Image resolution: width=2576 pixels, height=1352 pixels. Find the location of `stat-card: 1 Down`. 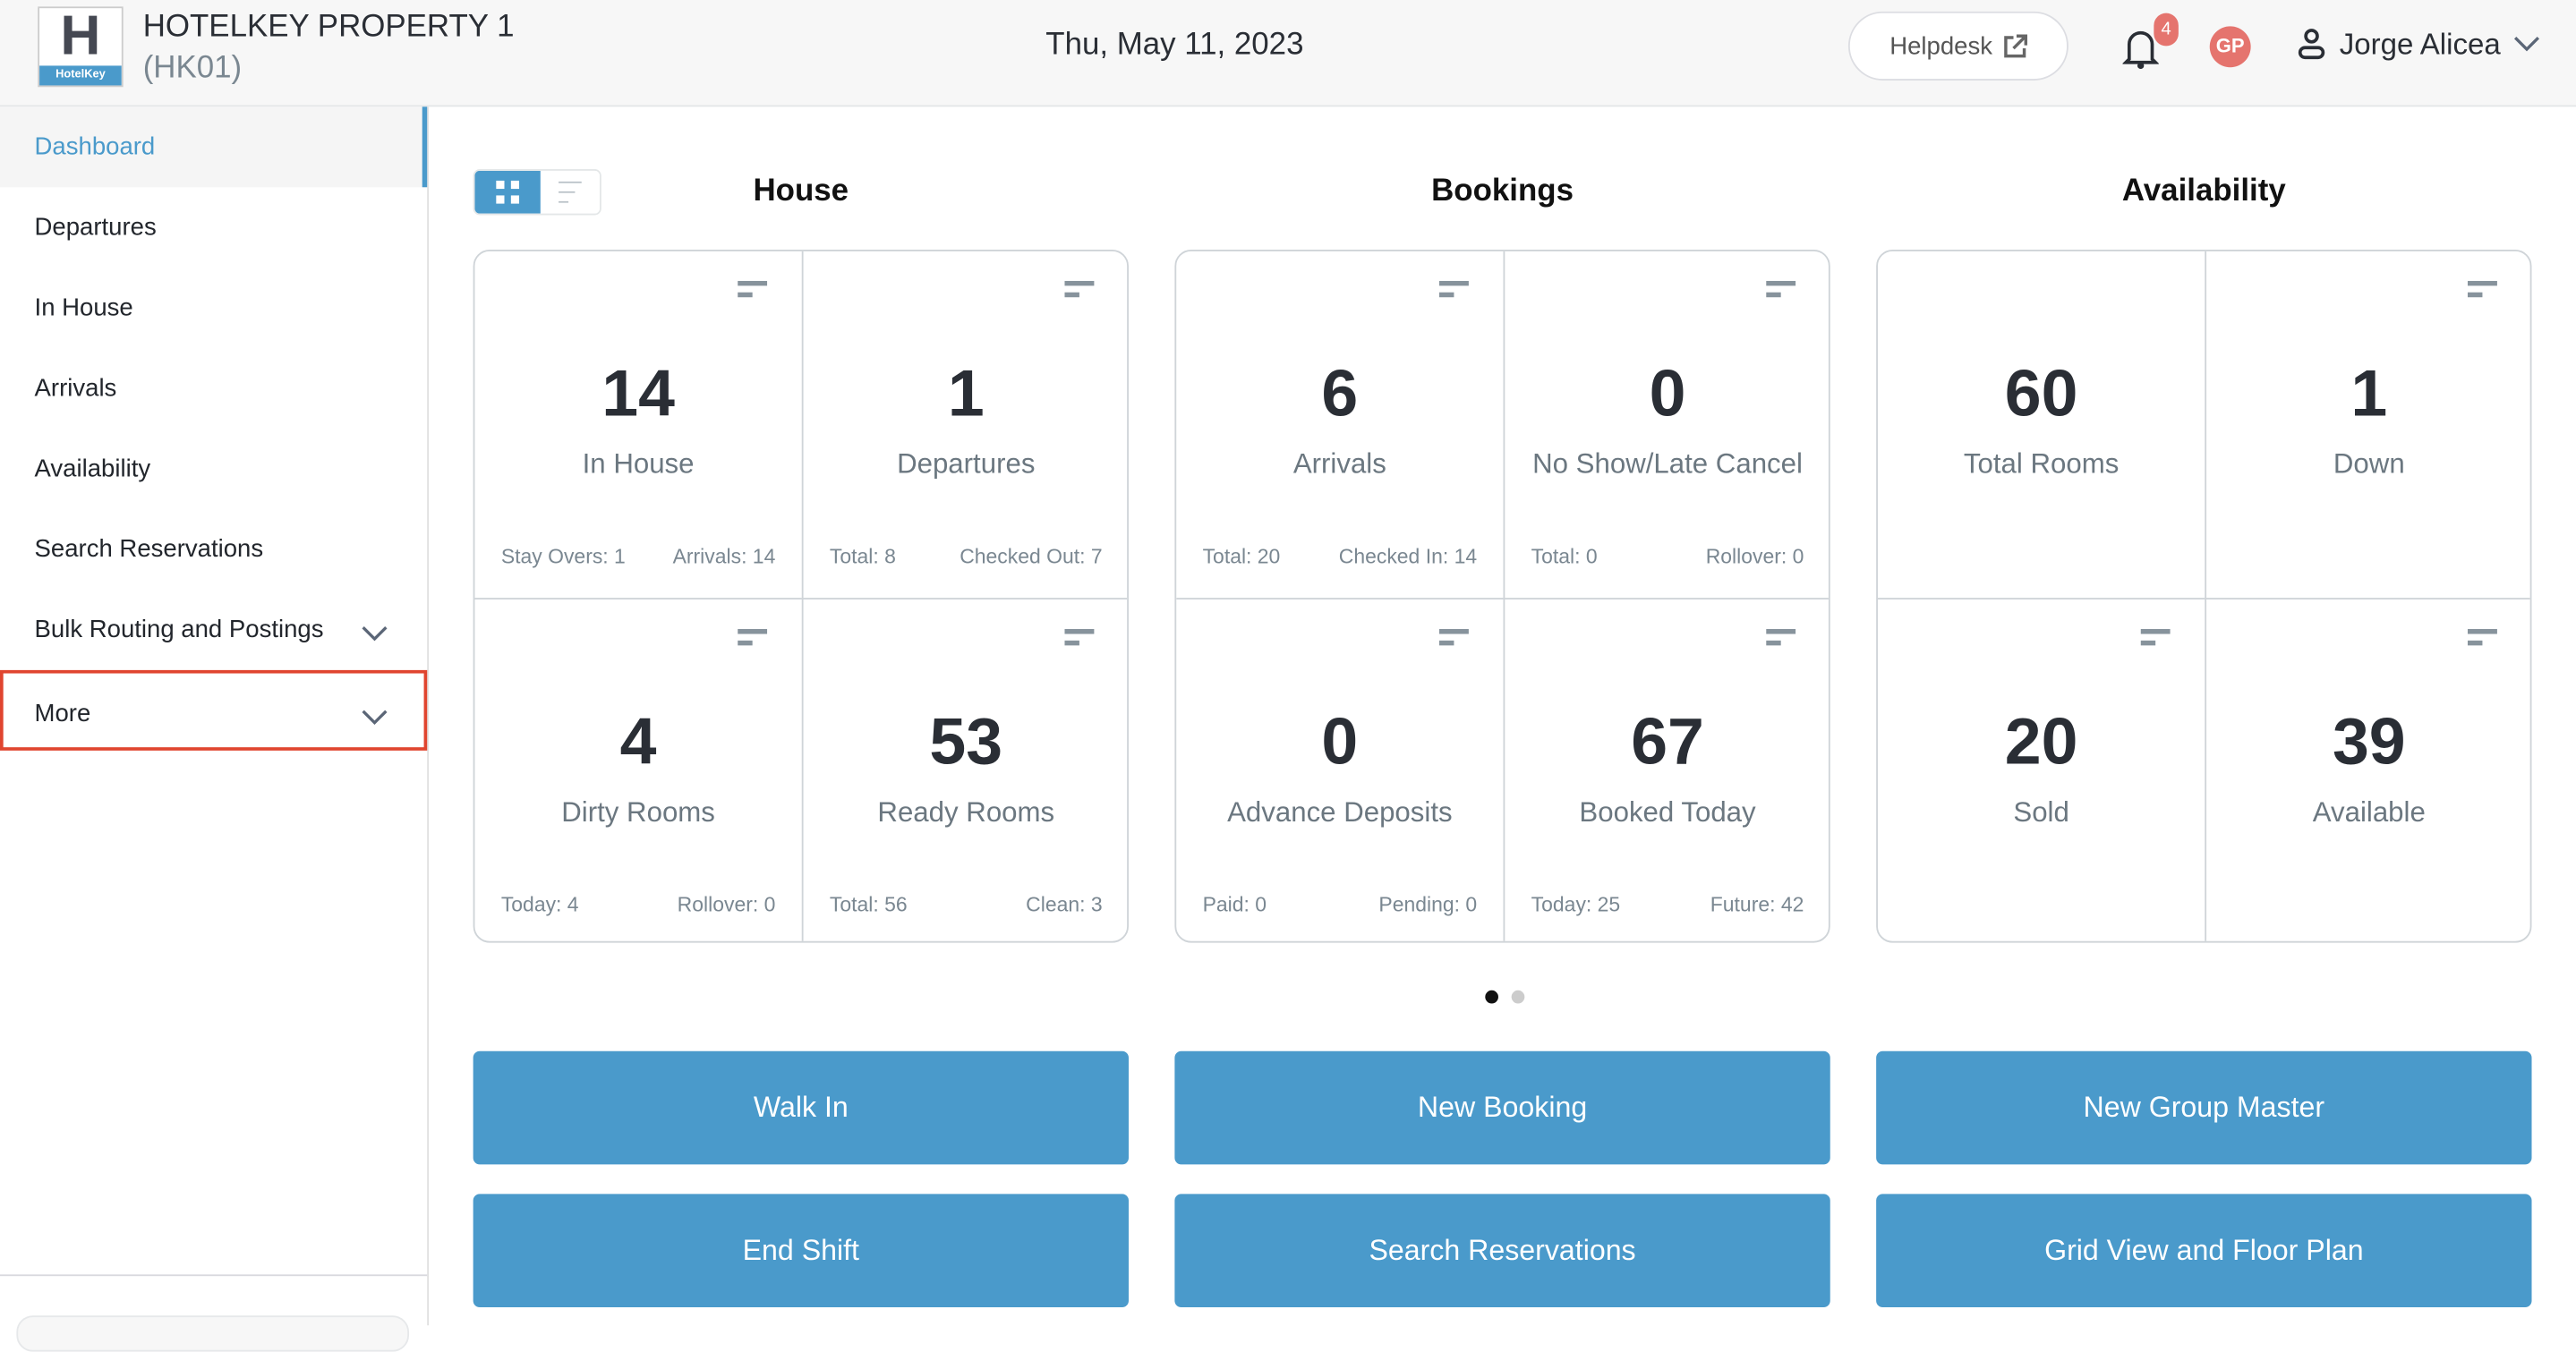

stat-card: 1 Down is located at coordinates (2367, 425).